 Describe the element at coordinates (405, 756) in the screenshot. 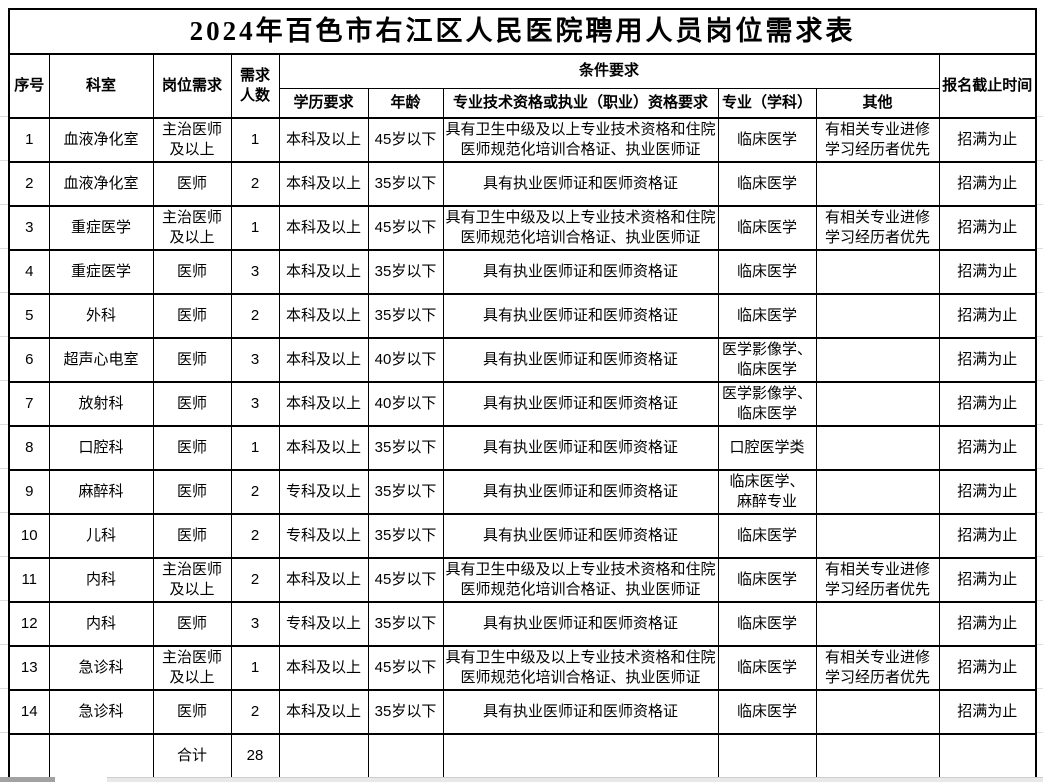

I see `cell-age` at that location.